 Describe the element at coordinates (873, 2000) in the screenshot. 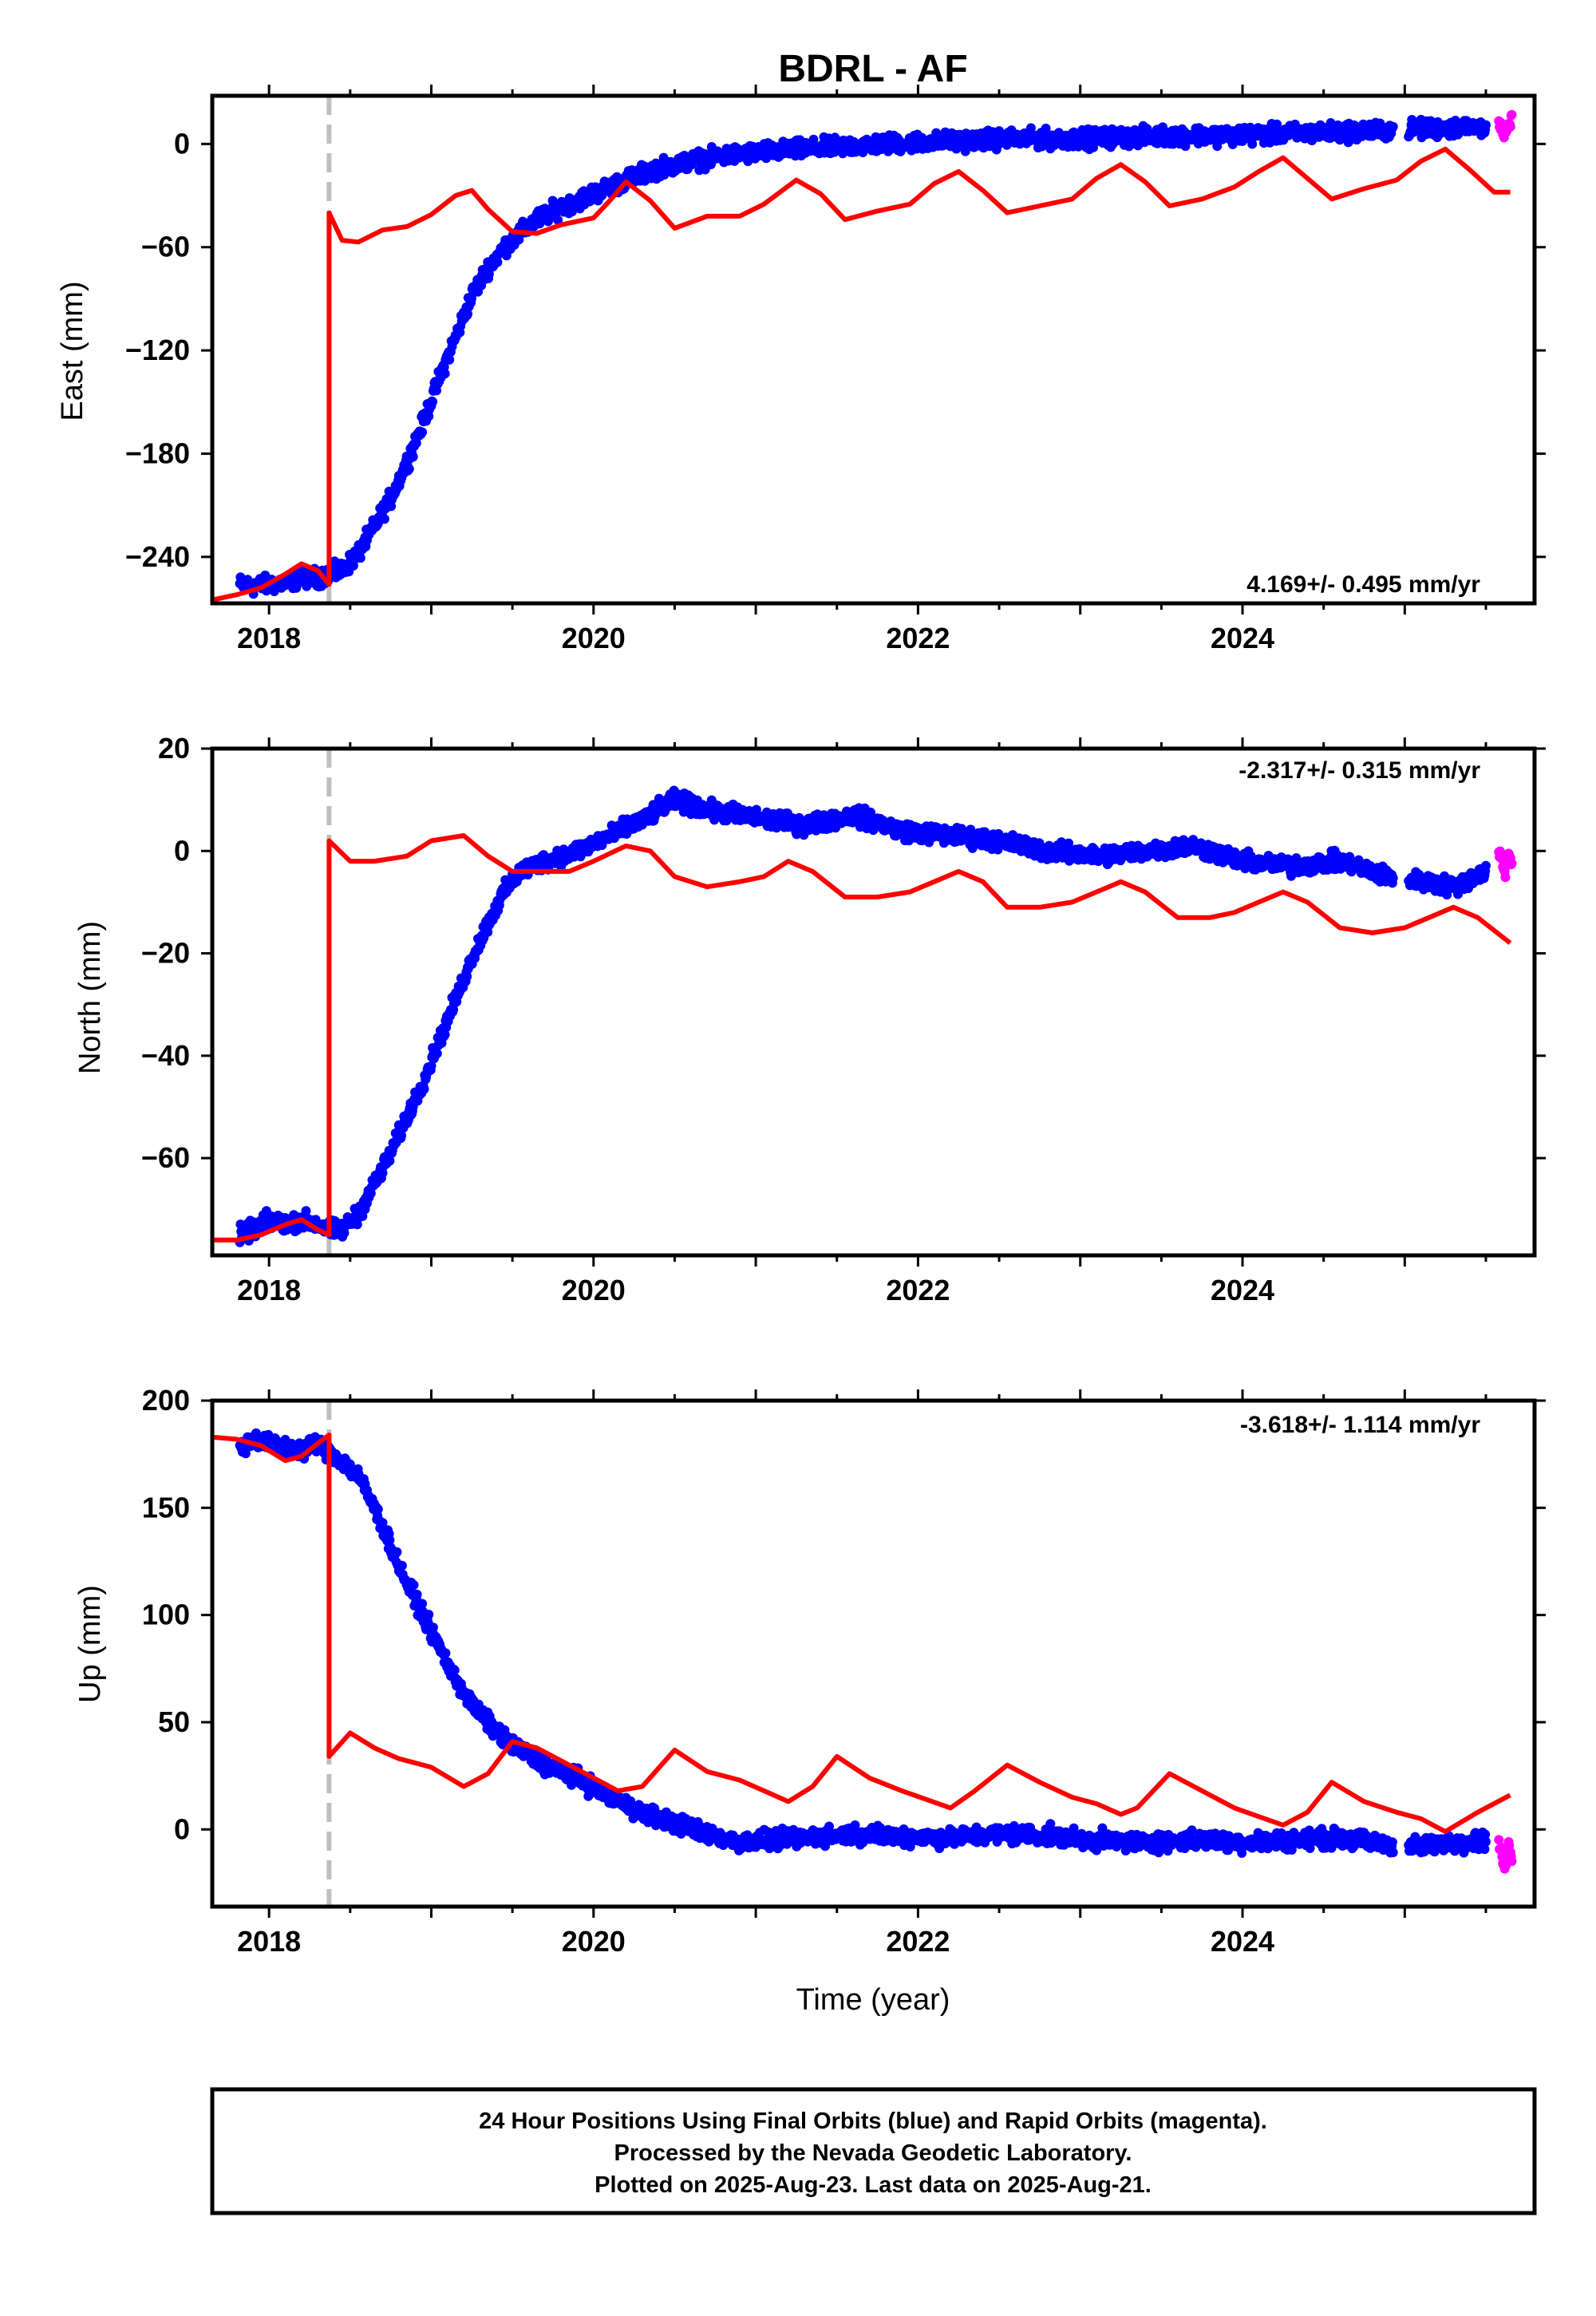

I see `time-axis-label: Time (year)` at that location.